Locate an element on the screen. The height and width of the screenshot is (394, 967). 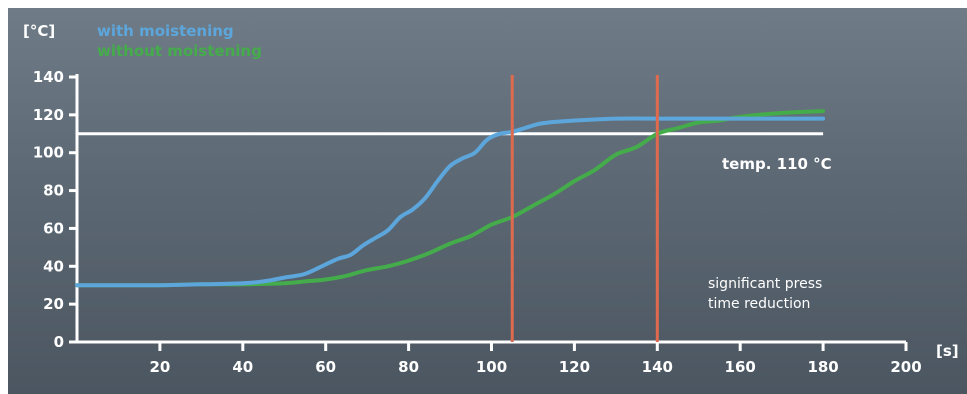
y-tick-label: 0 is located at coordinates (59, 342).